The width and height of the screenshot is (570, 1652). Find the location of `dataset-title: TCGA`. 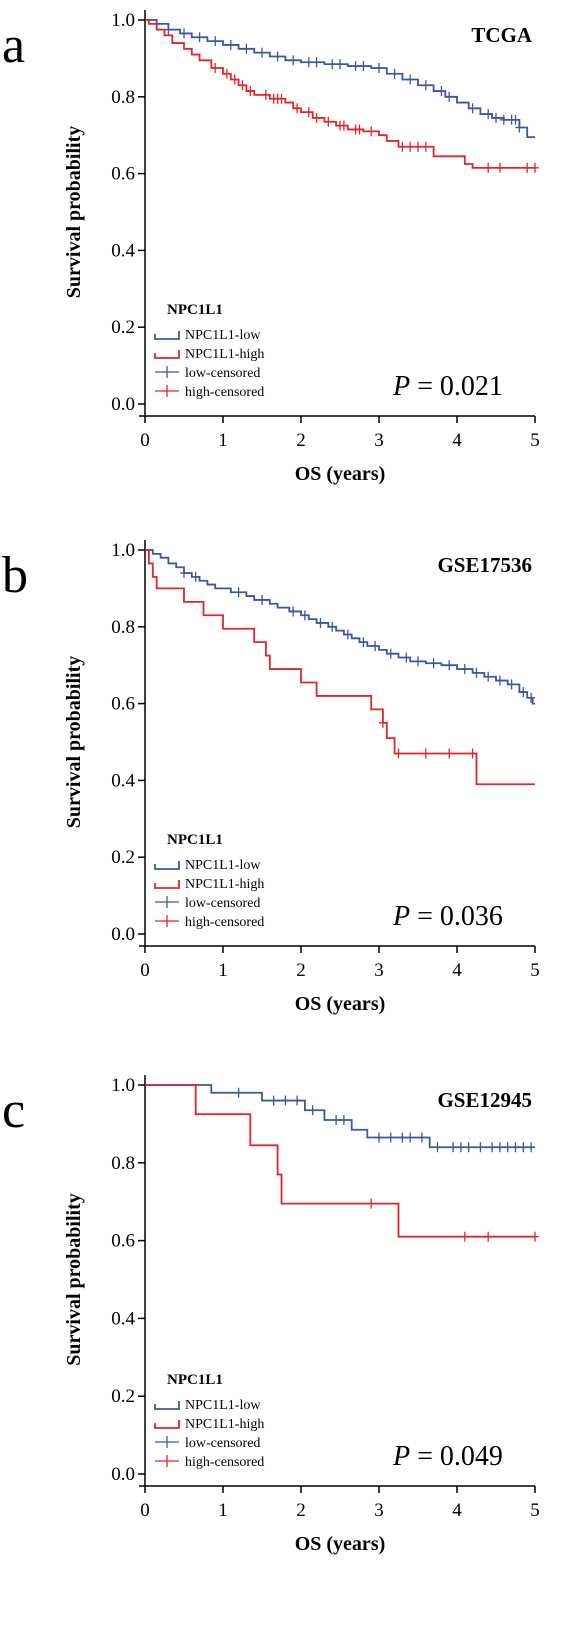

dataset-title: TCGA is located at coordinates (502, 35).